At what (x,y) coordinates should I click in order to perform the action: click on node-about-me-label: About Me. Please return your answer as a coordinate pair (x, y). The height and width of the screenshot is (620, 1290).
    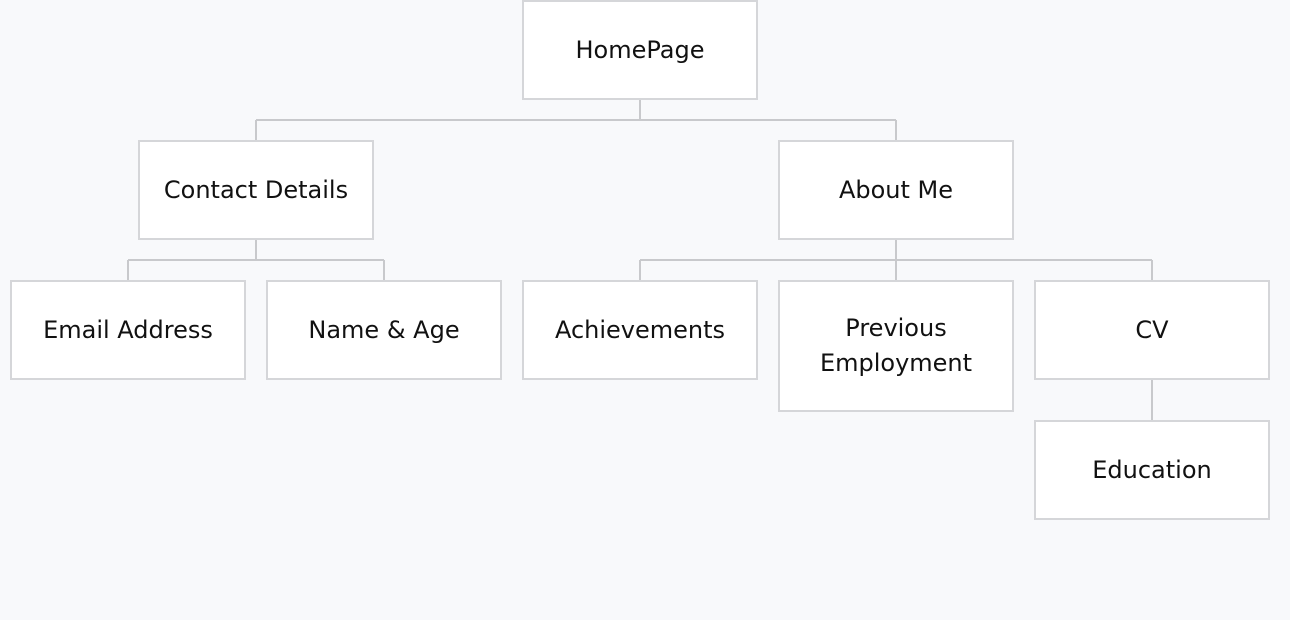
    Looking at the image, I should click on (896, 189).